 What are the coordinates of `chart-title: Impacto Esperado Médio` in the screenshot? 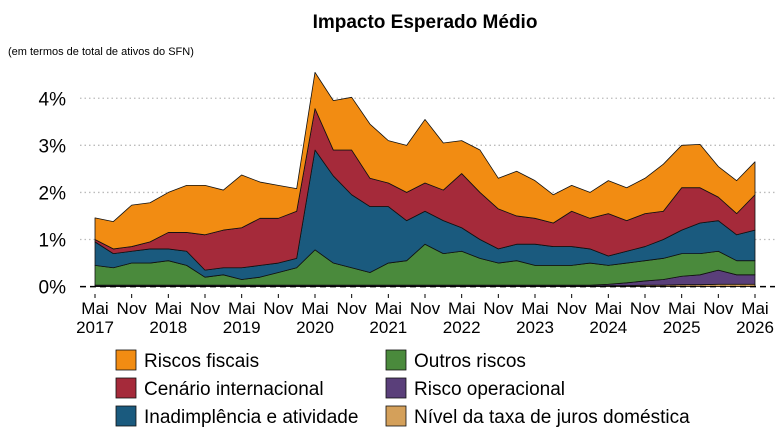 It's located at (425, 22).